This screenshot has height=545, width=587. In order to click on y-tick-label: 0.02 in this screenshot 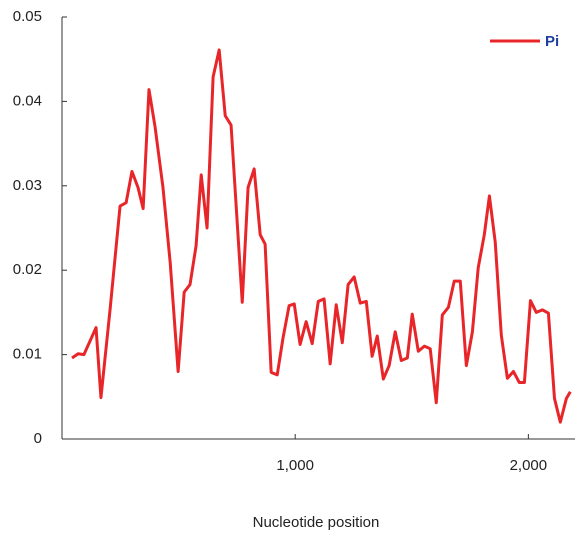, I will do `click(27, 269)`.